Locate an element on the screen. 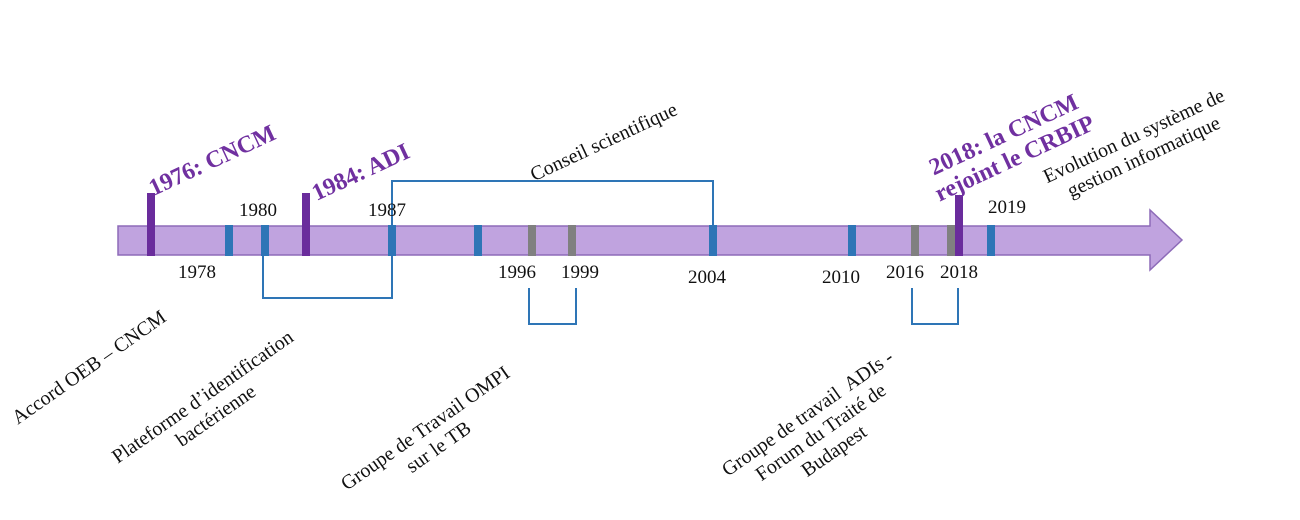 The image size is (1300, 520). bracket-adis is located at coordinates (935, 306).